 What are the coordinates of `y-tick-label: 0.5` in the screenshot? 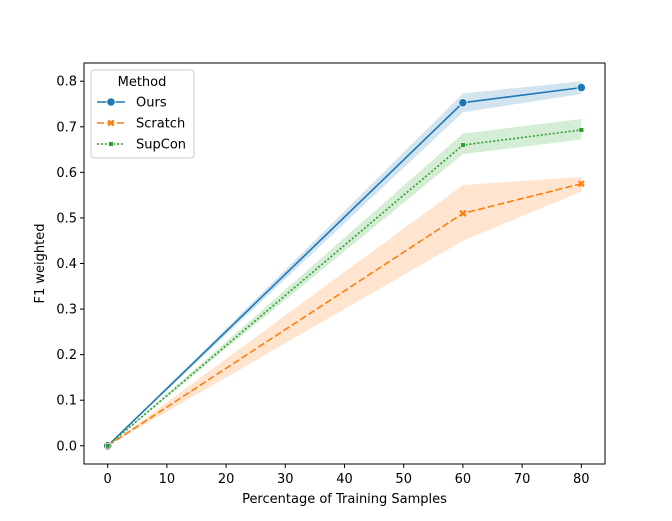 It's located at (66, 218).